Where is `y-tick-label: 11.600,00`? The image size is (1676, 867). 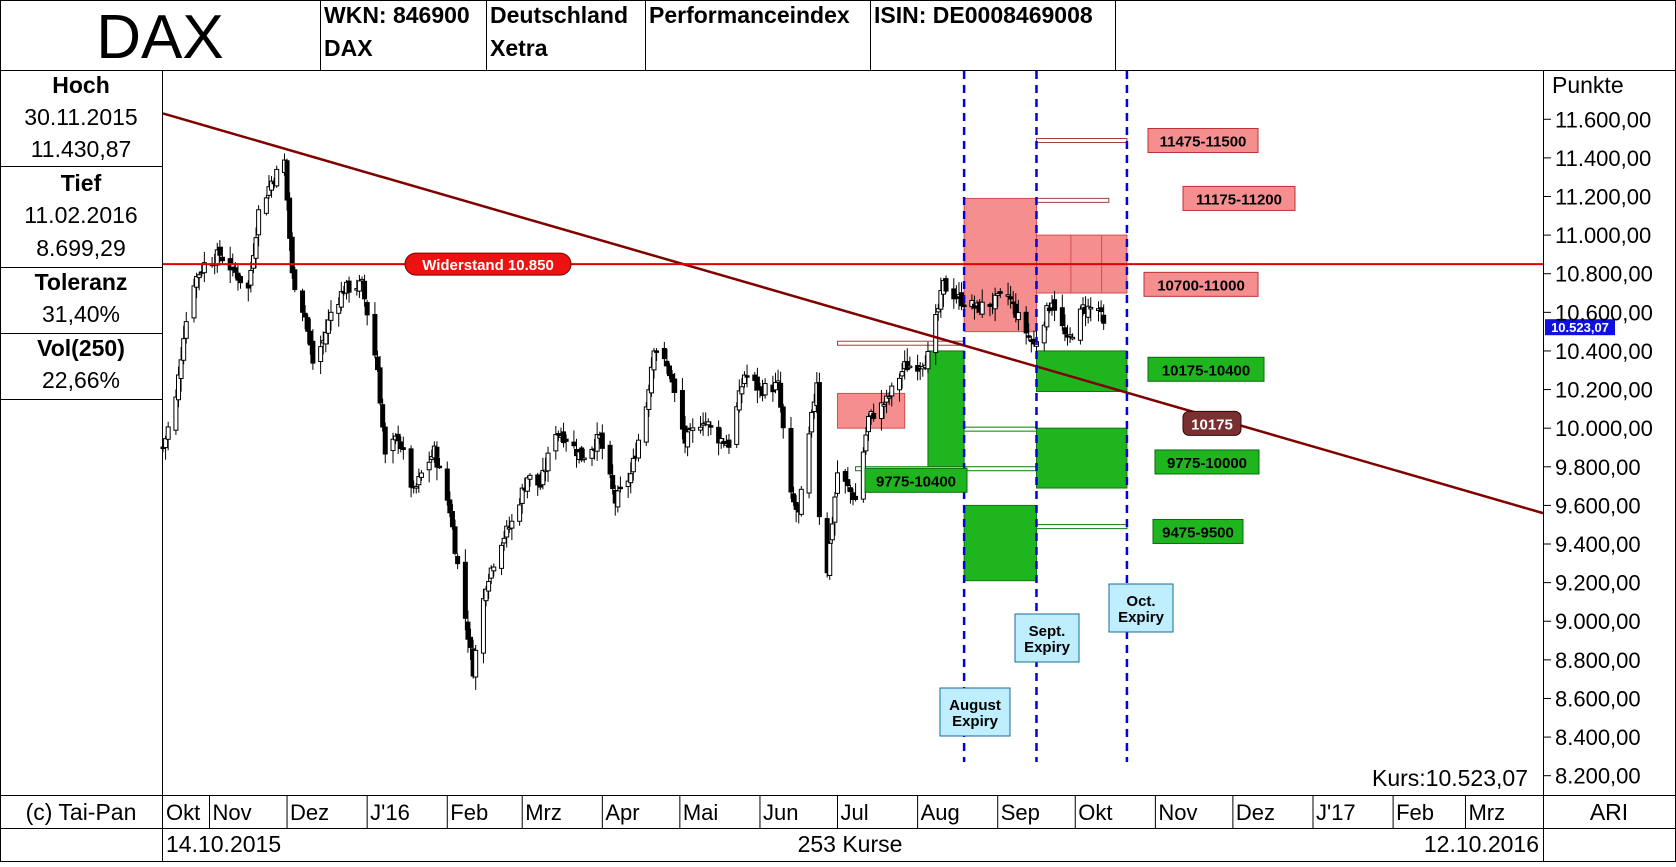
y-tick-label: 11.600,00 is located at coordinates (1603, 119).